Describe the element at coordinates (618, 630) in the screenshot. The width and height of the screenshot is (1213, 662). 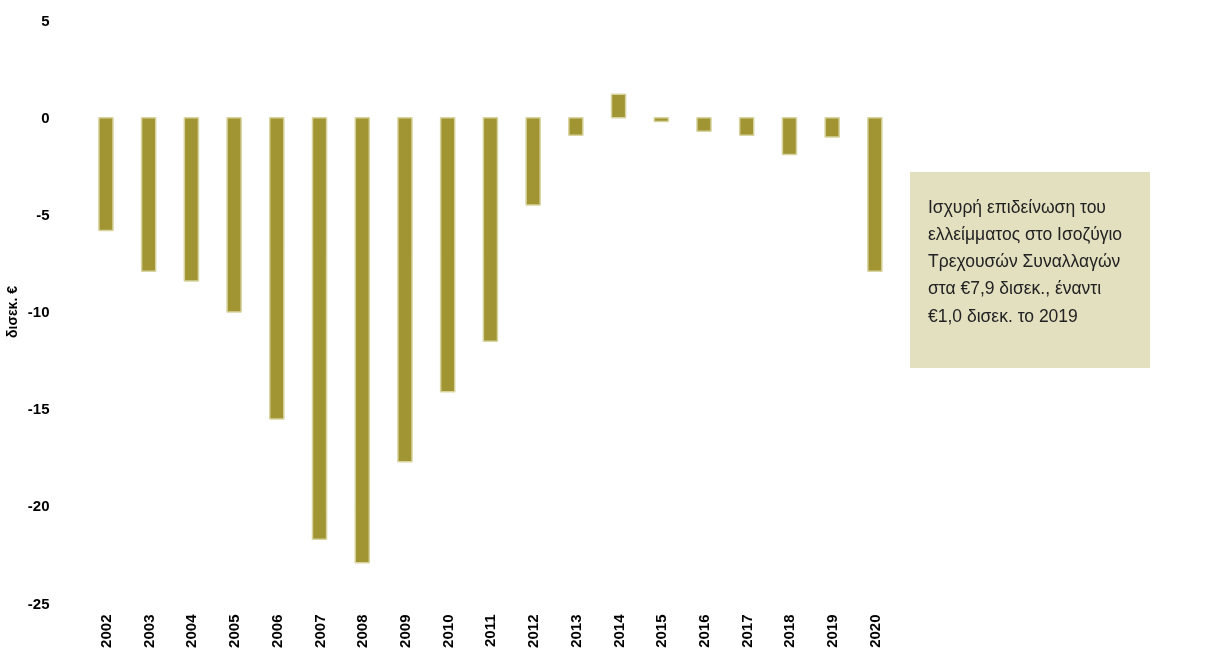
I see `x-tick-label: 2014` at that location.